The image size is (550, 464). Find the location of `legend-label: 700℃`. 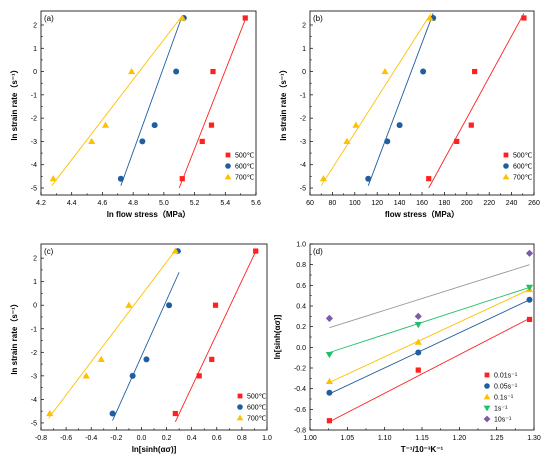

legend-label: 700℃ is located at coordinates (245, 178).